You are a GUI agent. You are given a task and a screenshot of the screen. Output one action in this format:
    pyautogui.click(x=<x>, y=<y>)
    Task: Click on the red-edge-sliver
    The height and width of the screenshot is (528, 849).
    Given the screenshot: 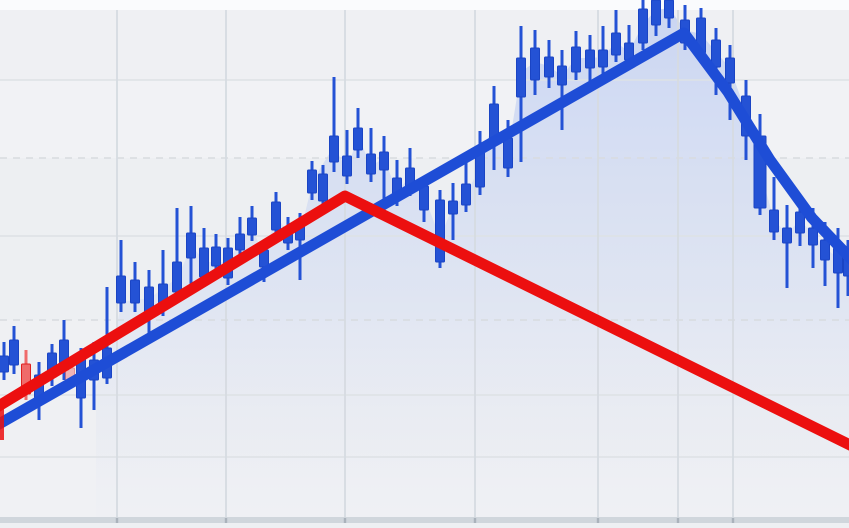 What is the action you would take?
    pyautogui.click(x=2, y=423)
    